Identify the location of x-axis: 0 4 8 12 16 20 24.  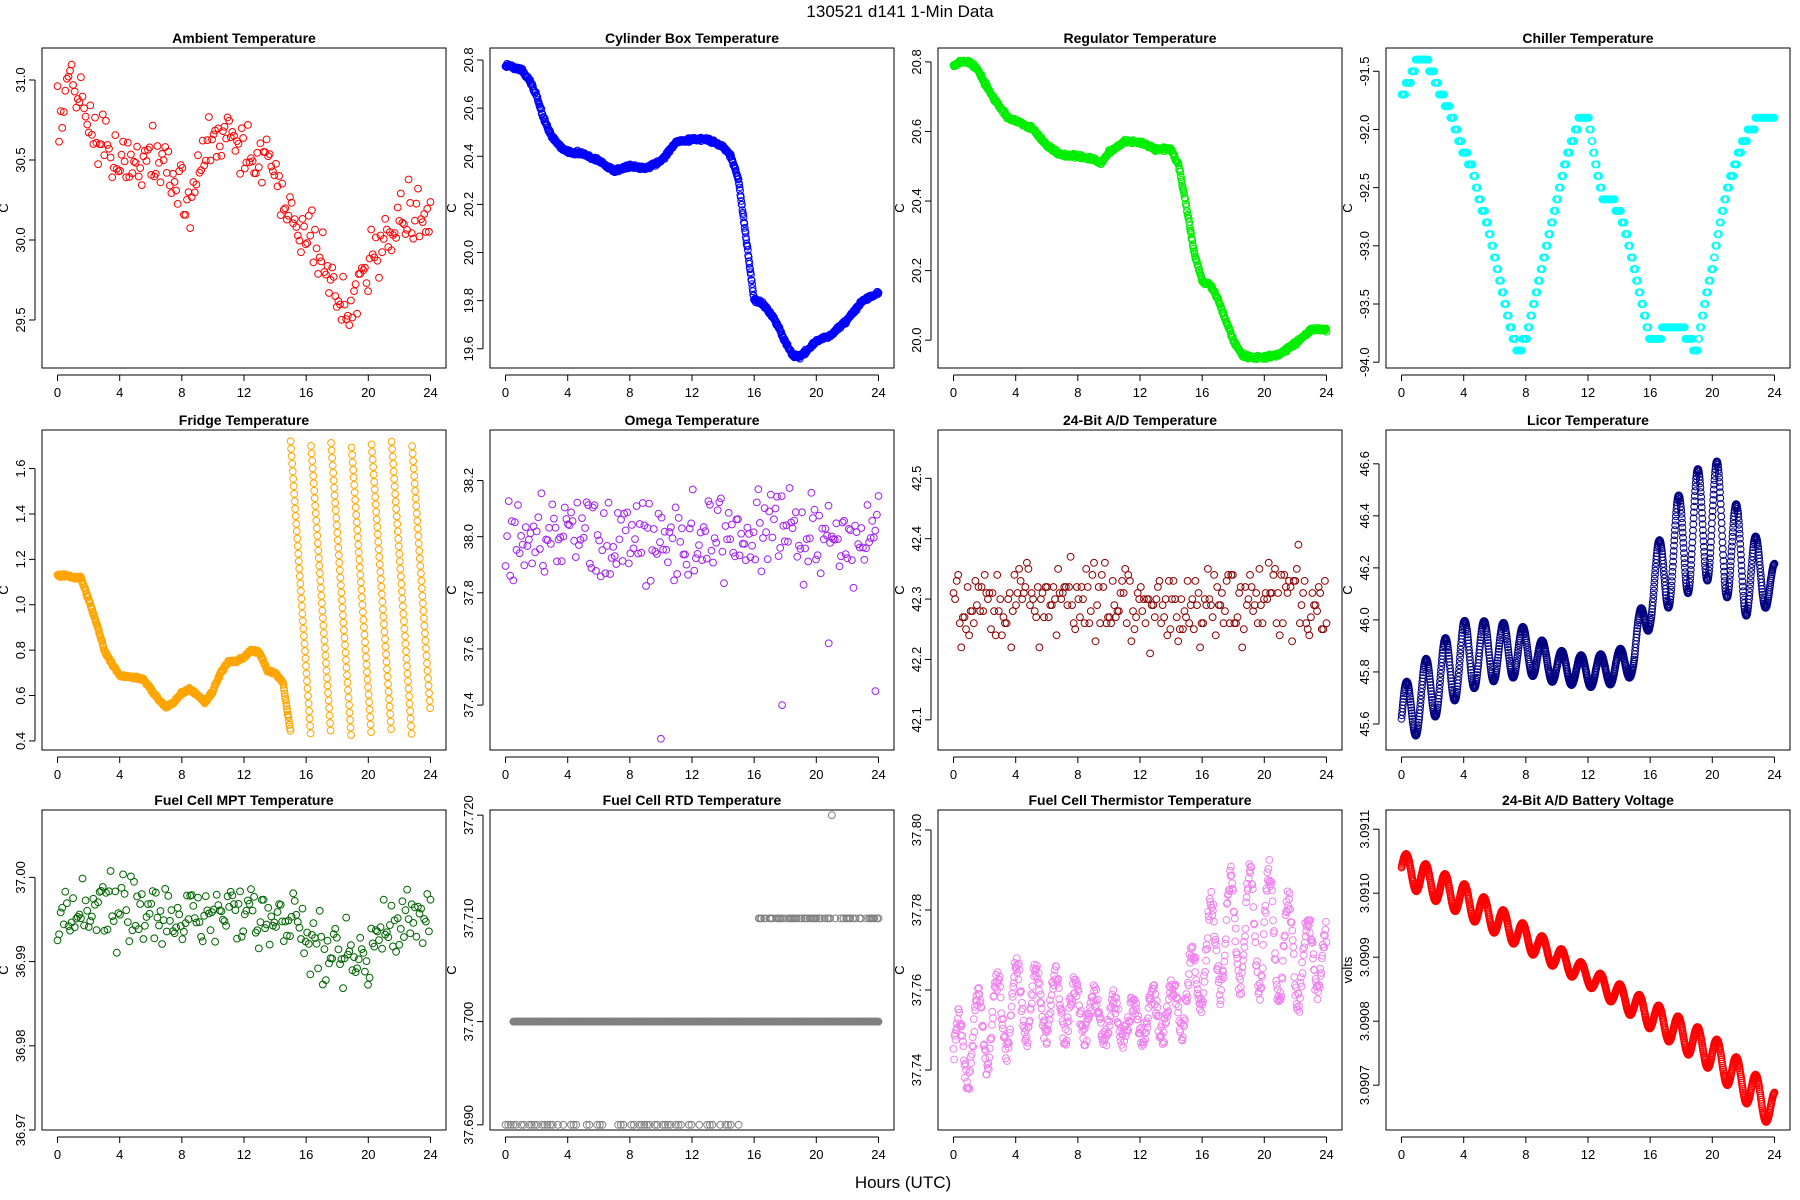
(1142, 387).